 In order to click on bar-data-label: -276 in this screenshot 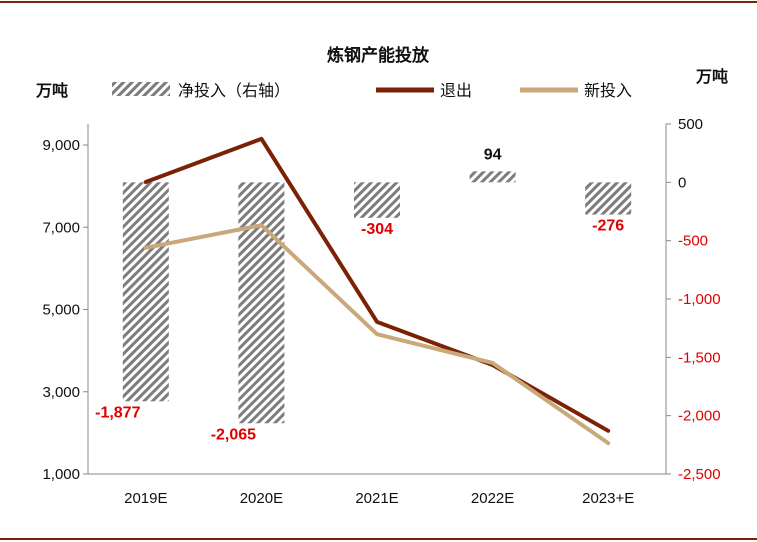, I will do `click(608, 226)`.